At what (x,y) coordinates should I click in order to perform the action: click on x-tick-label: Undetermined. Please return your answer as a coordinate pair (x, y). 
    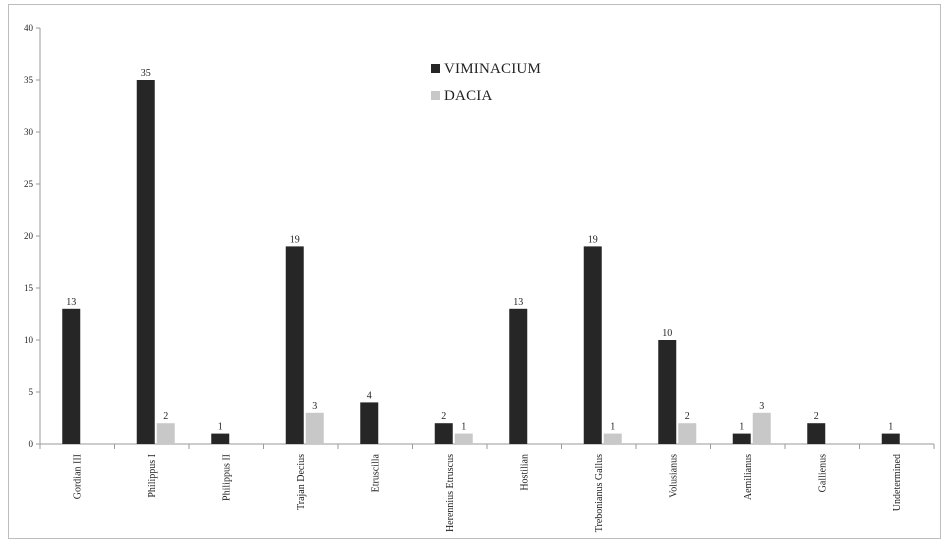
    Looking at the image, I should click on (897, 482).